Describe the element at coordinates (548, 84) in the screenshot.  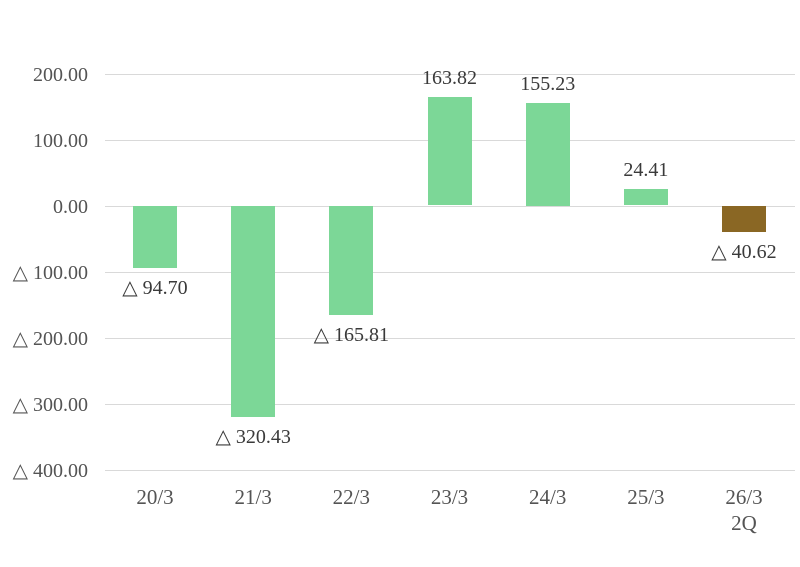
I see `data-label-24-3: 155.23` at that location.